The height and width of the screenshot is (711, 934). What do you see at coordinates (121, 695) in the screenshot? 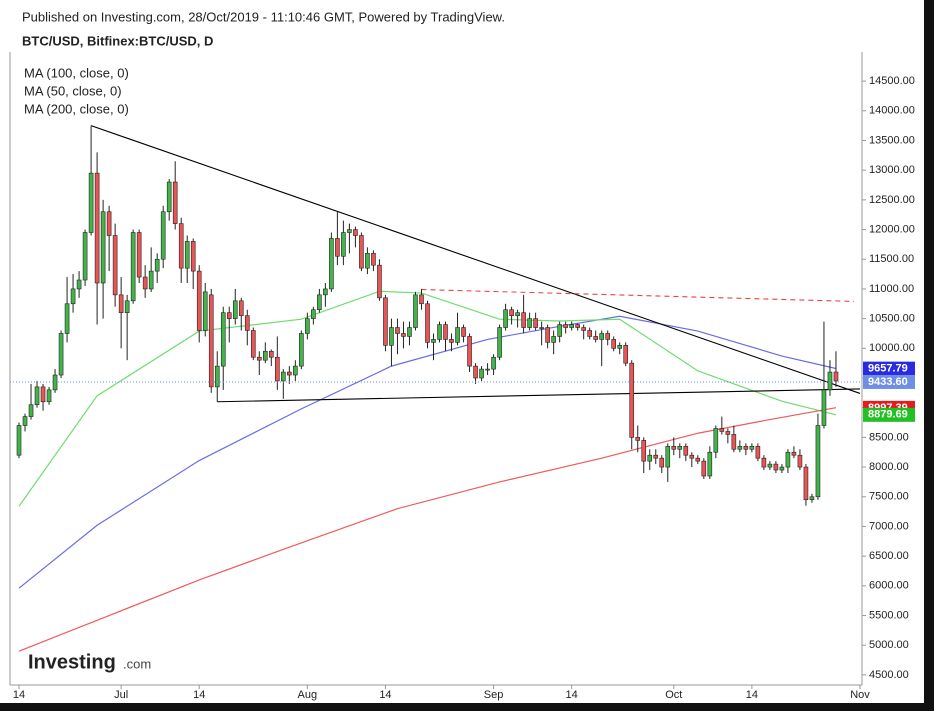
I see `x-tick-label: Jul` at bounding box center [121, 695].